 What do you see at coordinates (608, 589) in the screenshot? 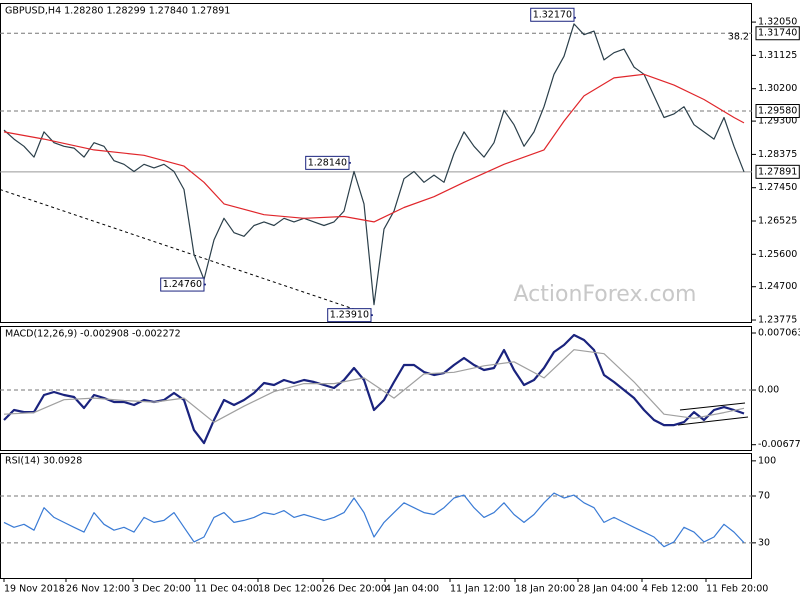
I see `x-tick-label: 28 Jan 04:00` at bounding box center [608, 589].